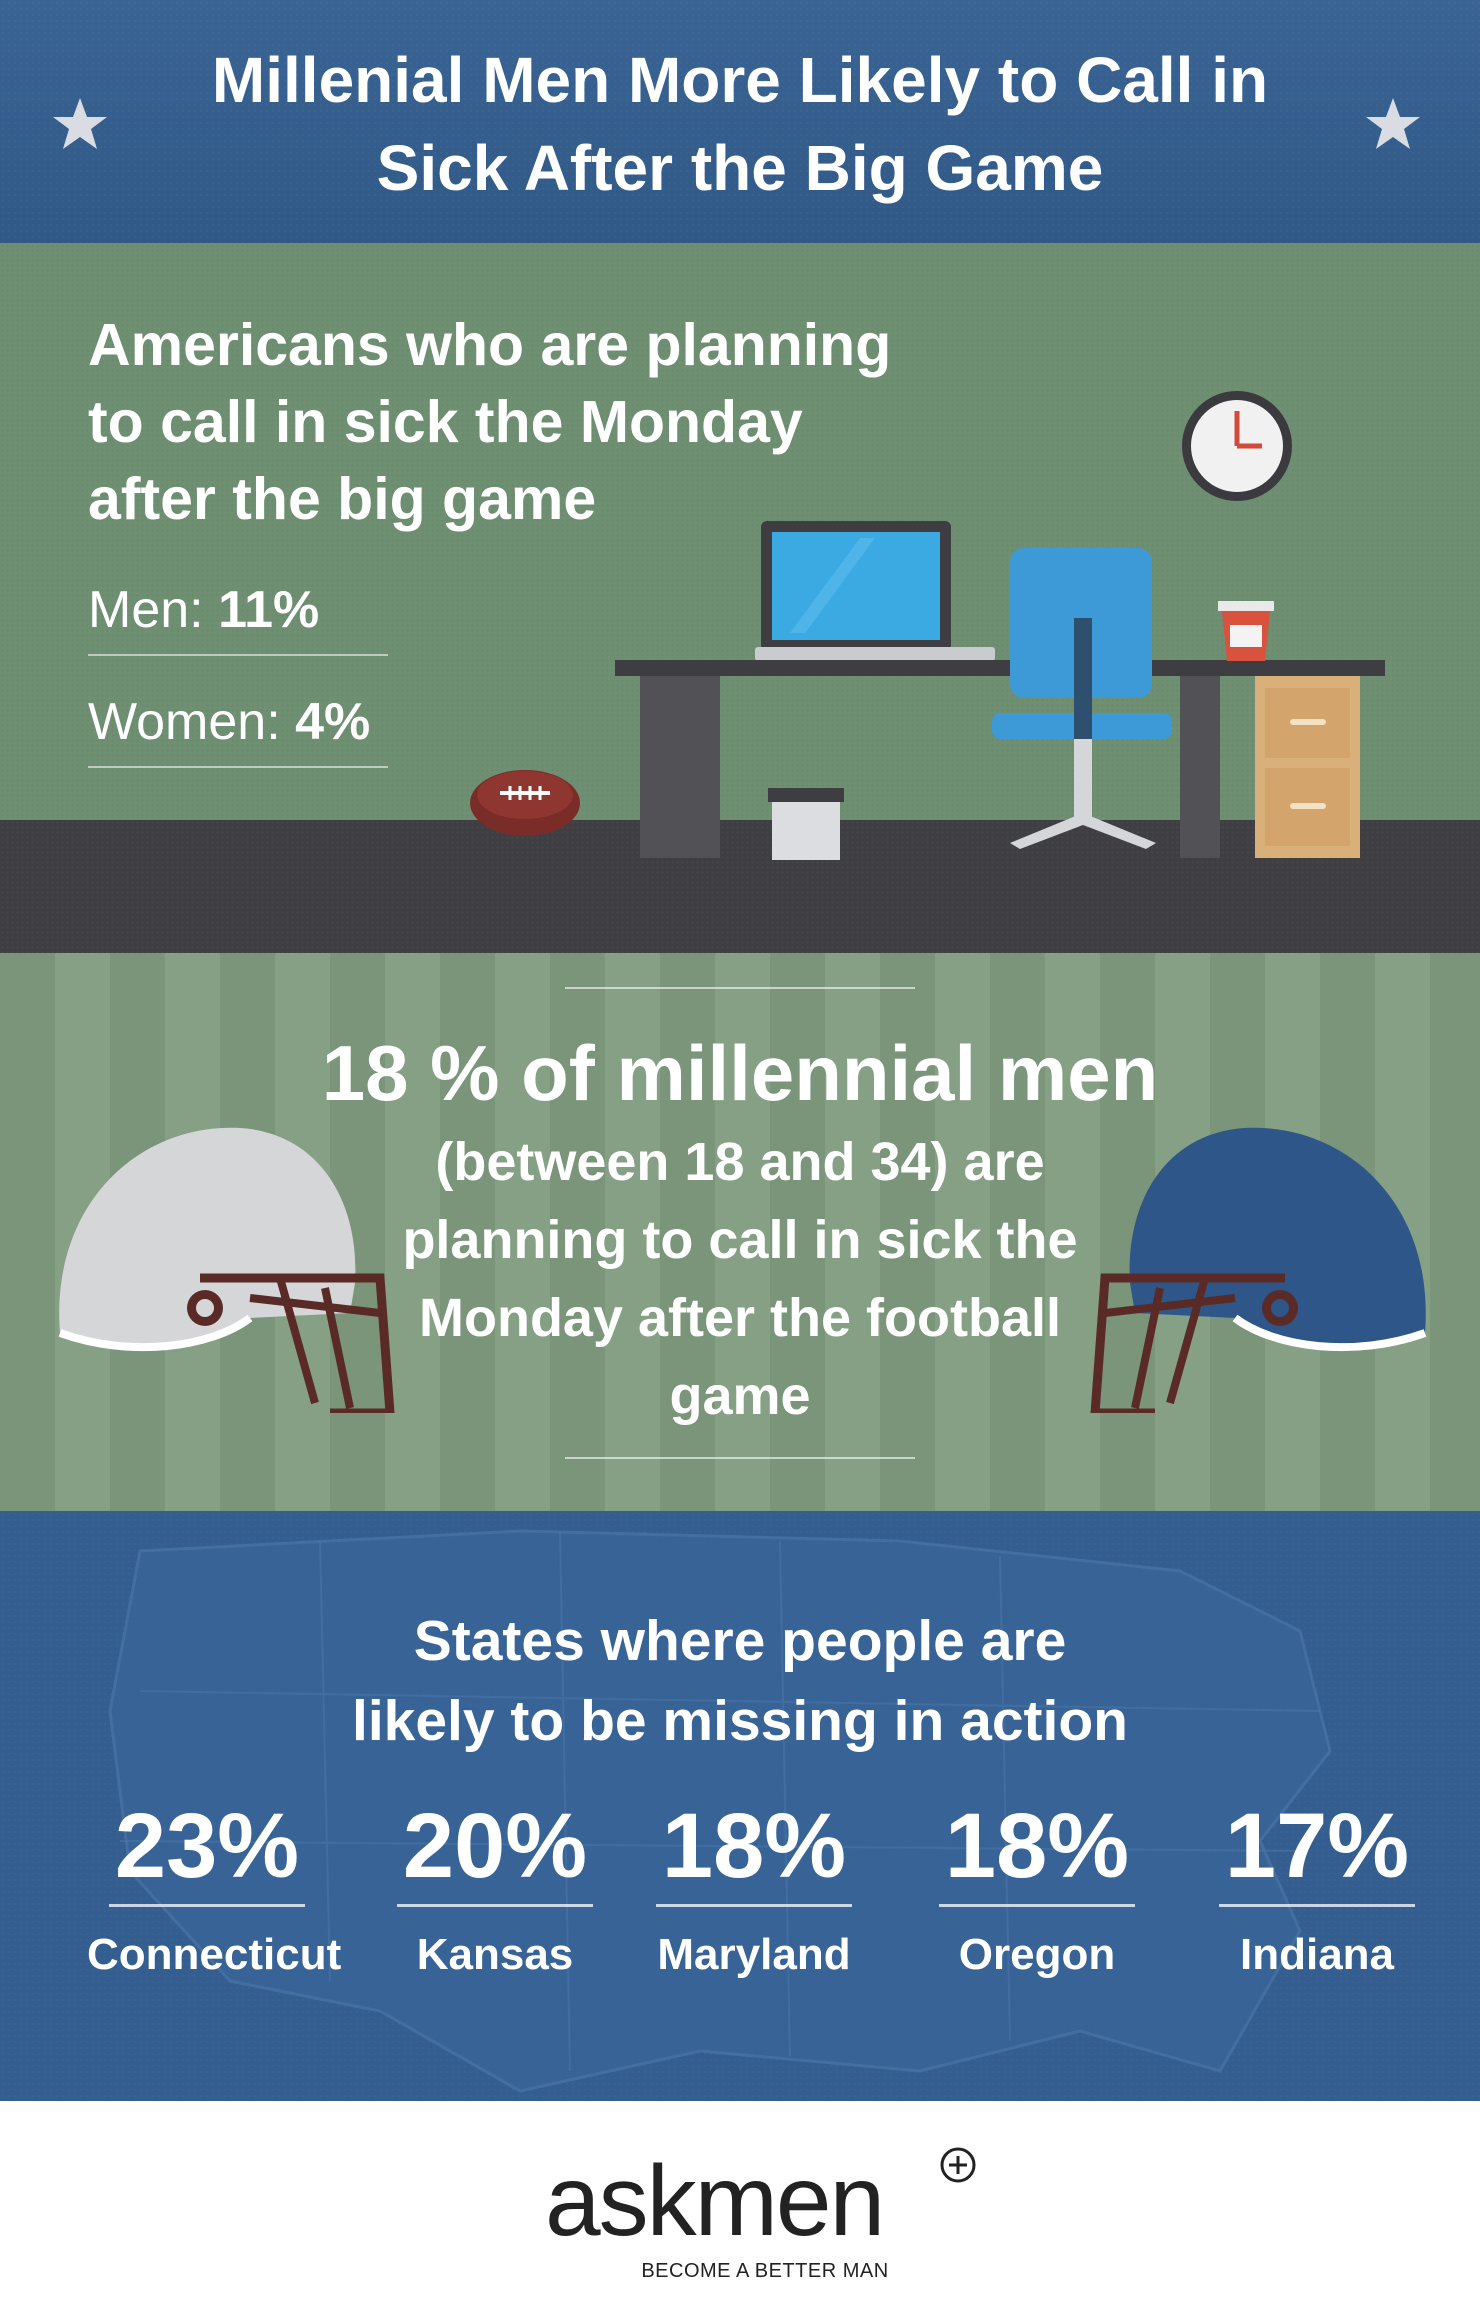 This screenshot has height=2310, width=1480. Describe the element at coordinates (1246, 631) in the screenshot. I see `coffee-cup-icon` at that location.